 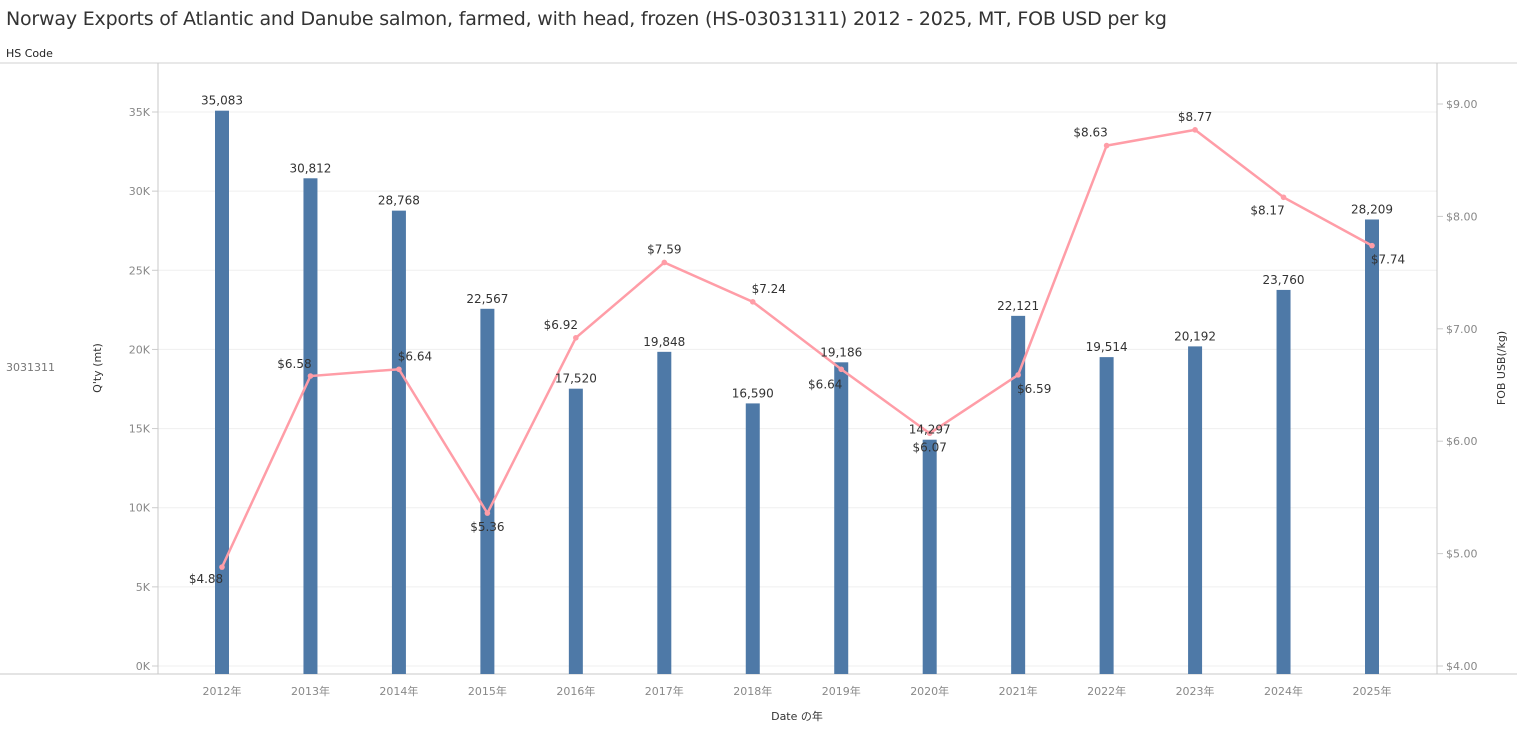 I want to click on hs-code-header: HS Code, so click(x=29, y=53).